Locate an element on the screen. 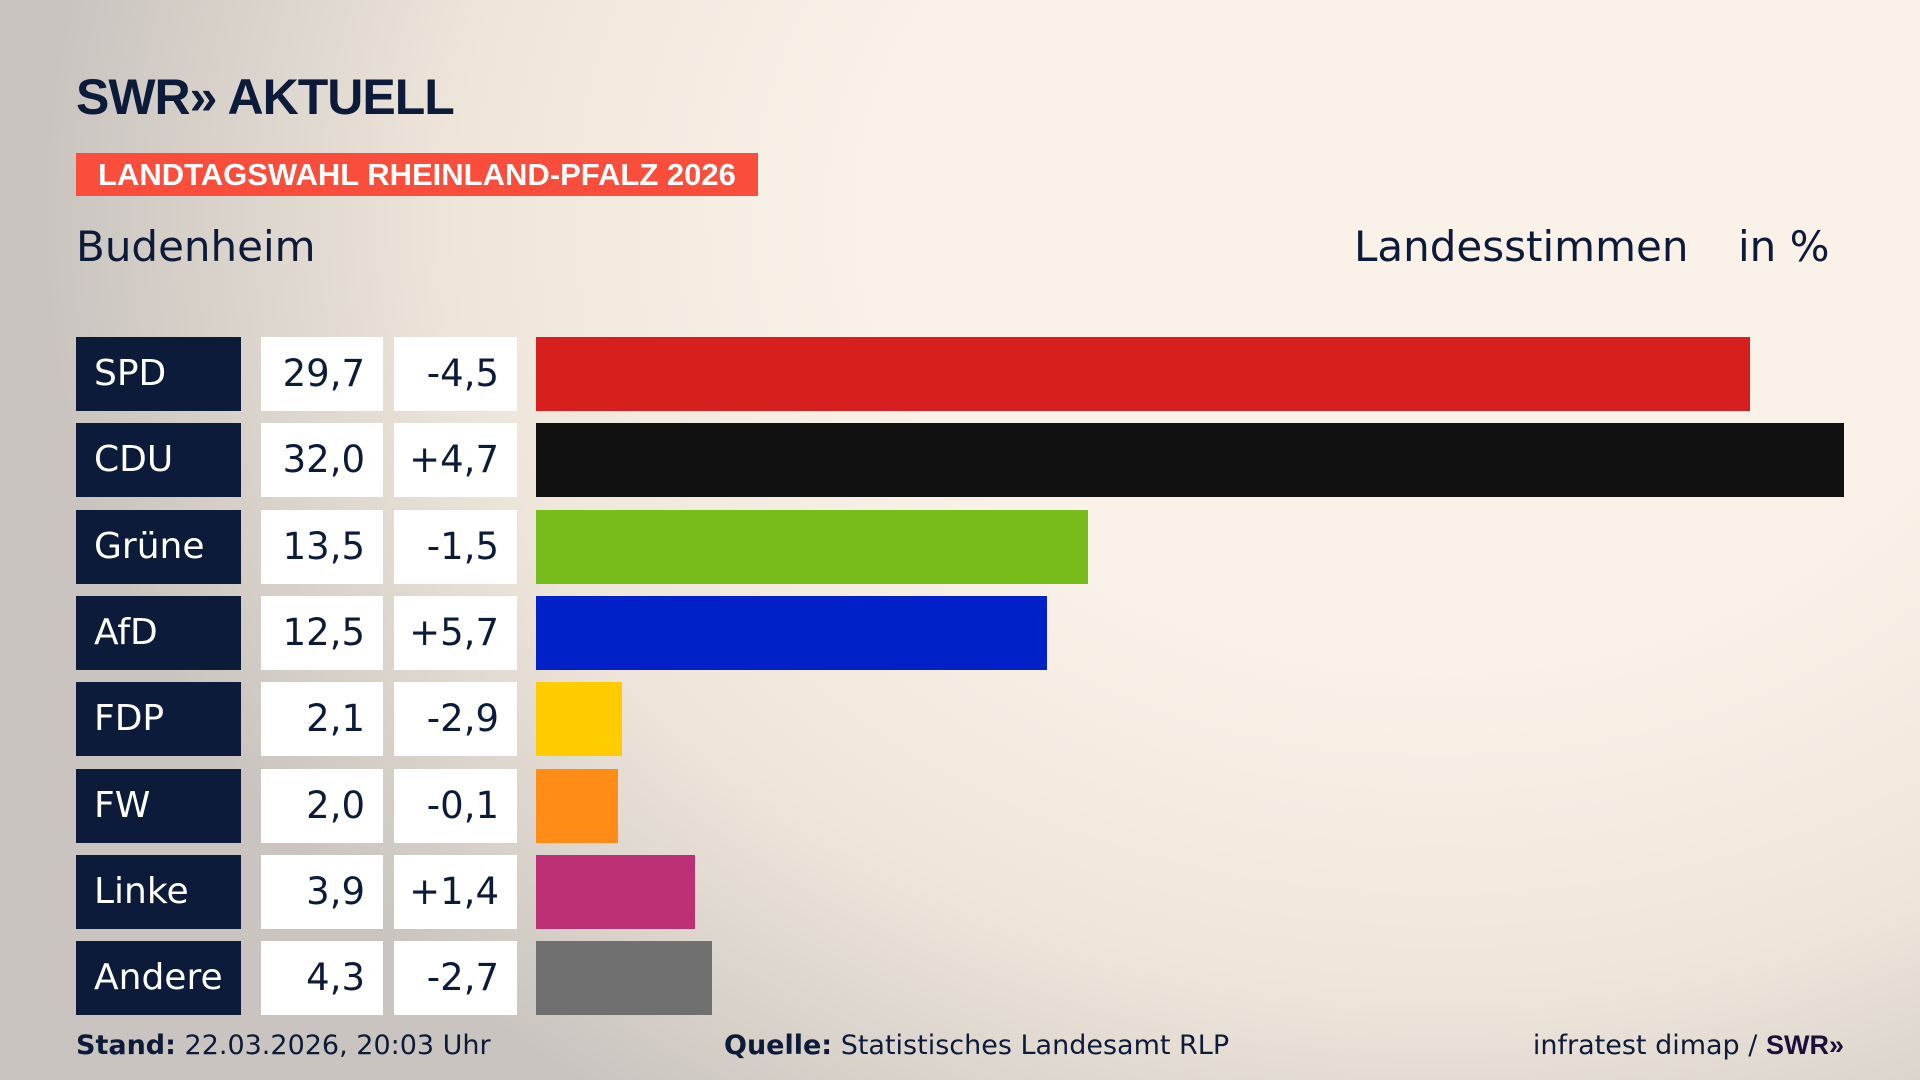  party-label: Andere is located at coordinates (158, 978).